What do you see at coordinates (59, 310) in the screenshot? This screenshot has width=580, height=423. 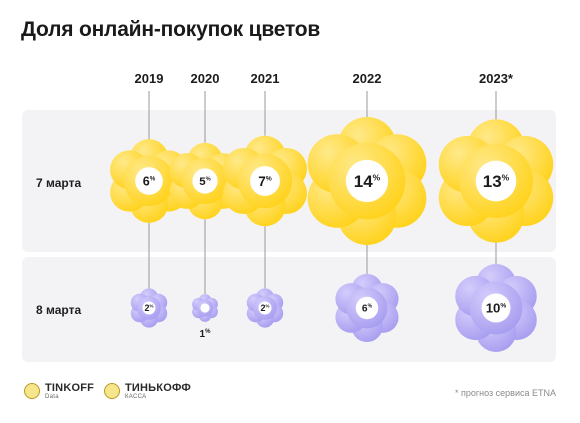 I see `row-label-march-8: 8 марта` at bounding box center [59, 310].